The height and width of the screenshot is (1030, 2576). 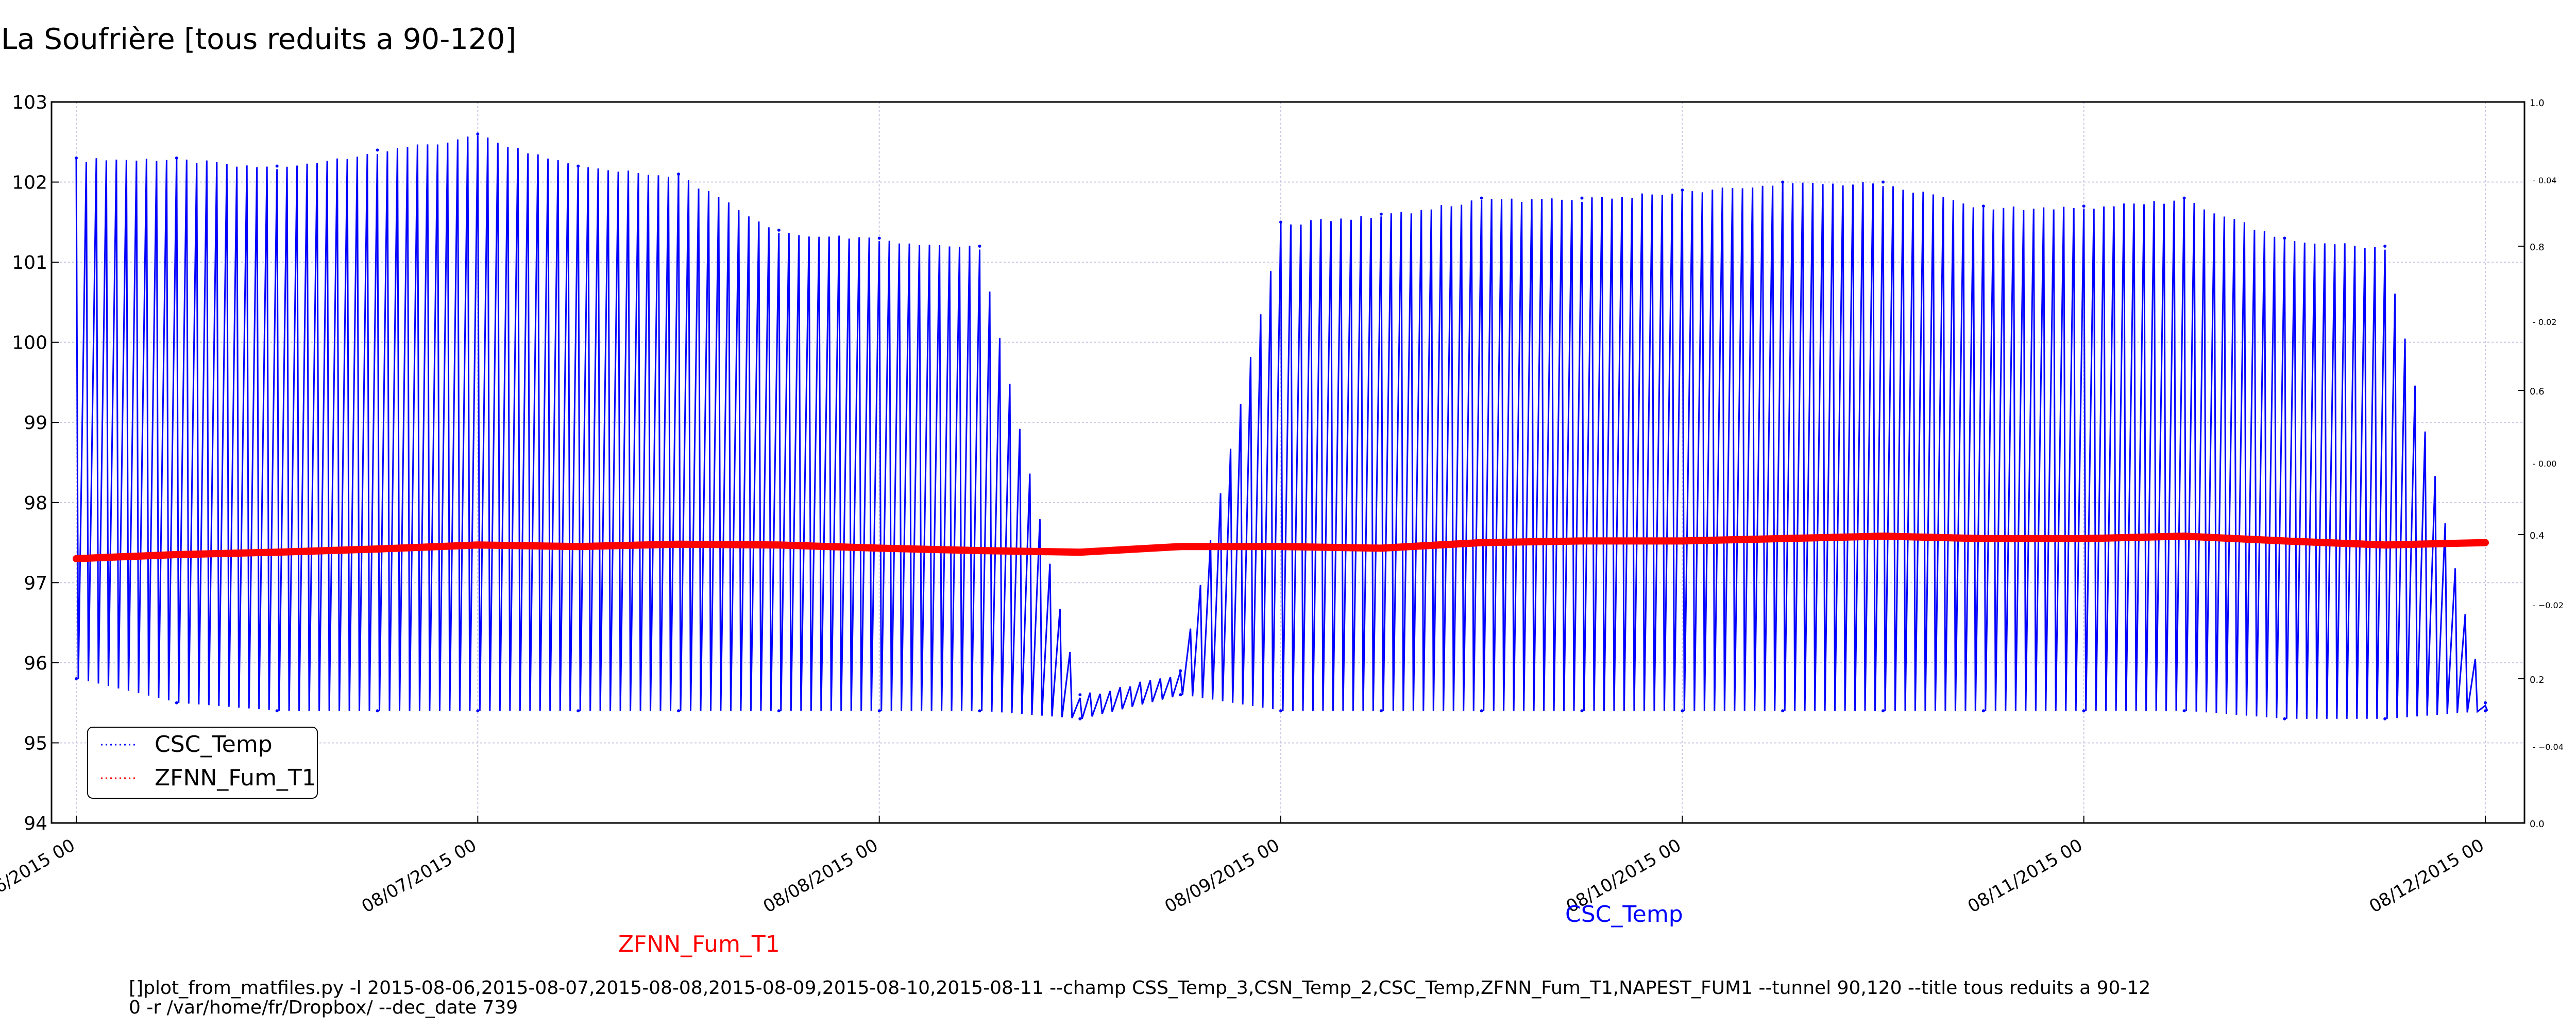 What do you see at coordinates (214, 745) in the screenshot?
I see `legend-label-csc: CSC_Temp` at bounding box center [214, 745].